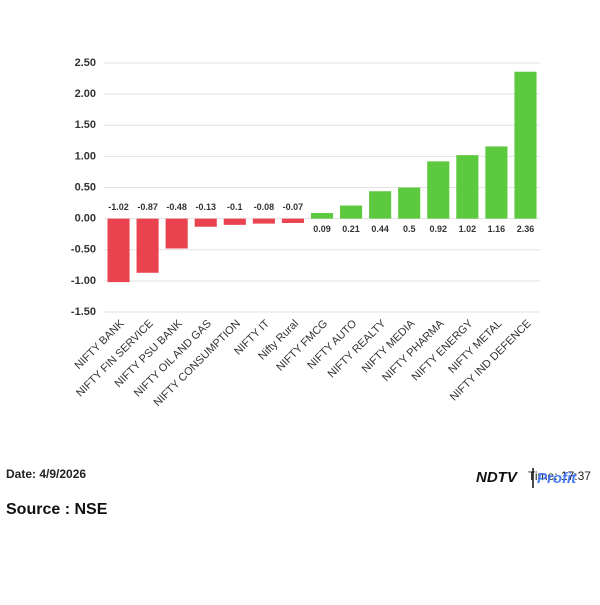 The width and height of the screenshot is (600, 605). Describe the element at coordinates (83, 250) in the screenshot. I see `y-tick-label: -0.50` at that location.